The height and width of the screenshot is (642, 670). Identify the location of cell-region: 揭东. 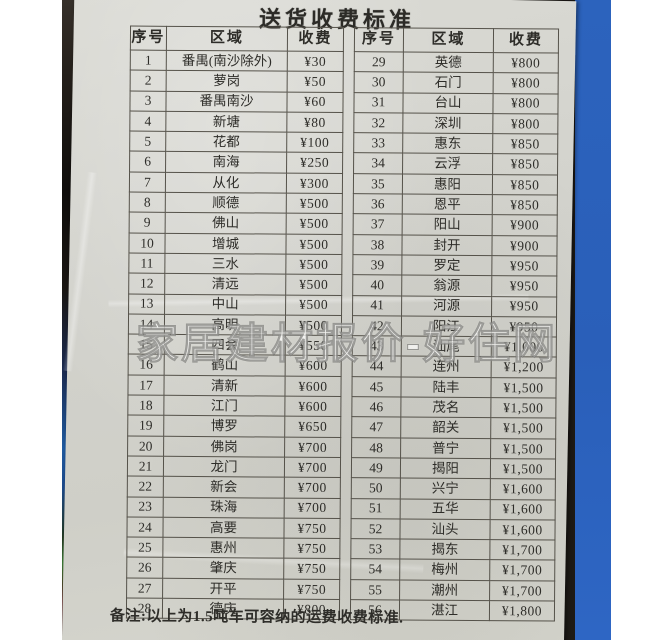
(444, 550).